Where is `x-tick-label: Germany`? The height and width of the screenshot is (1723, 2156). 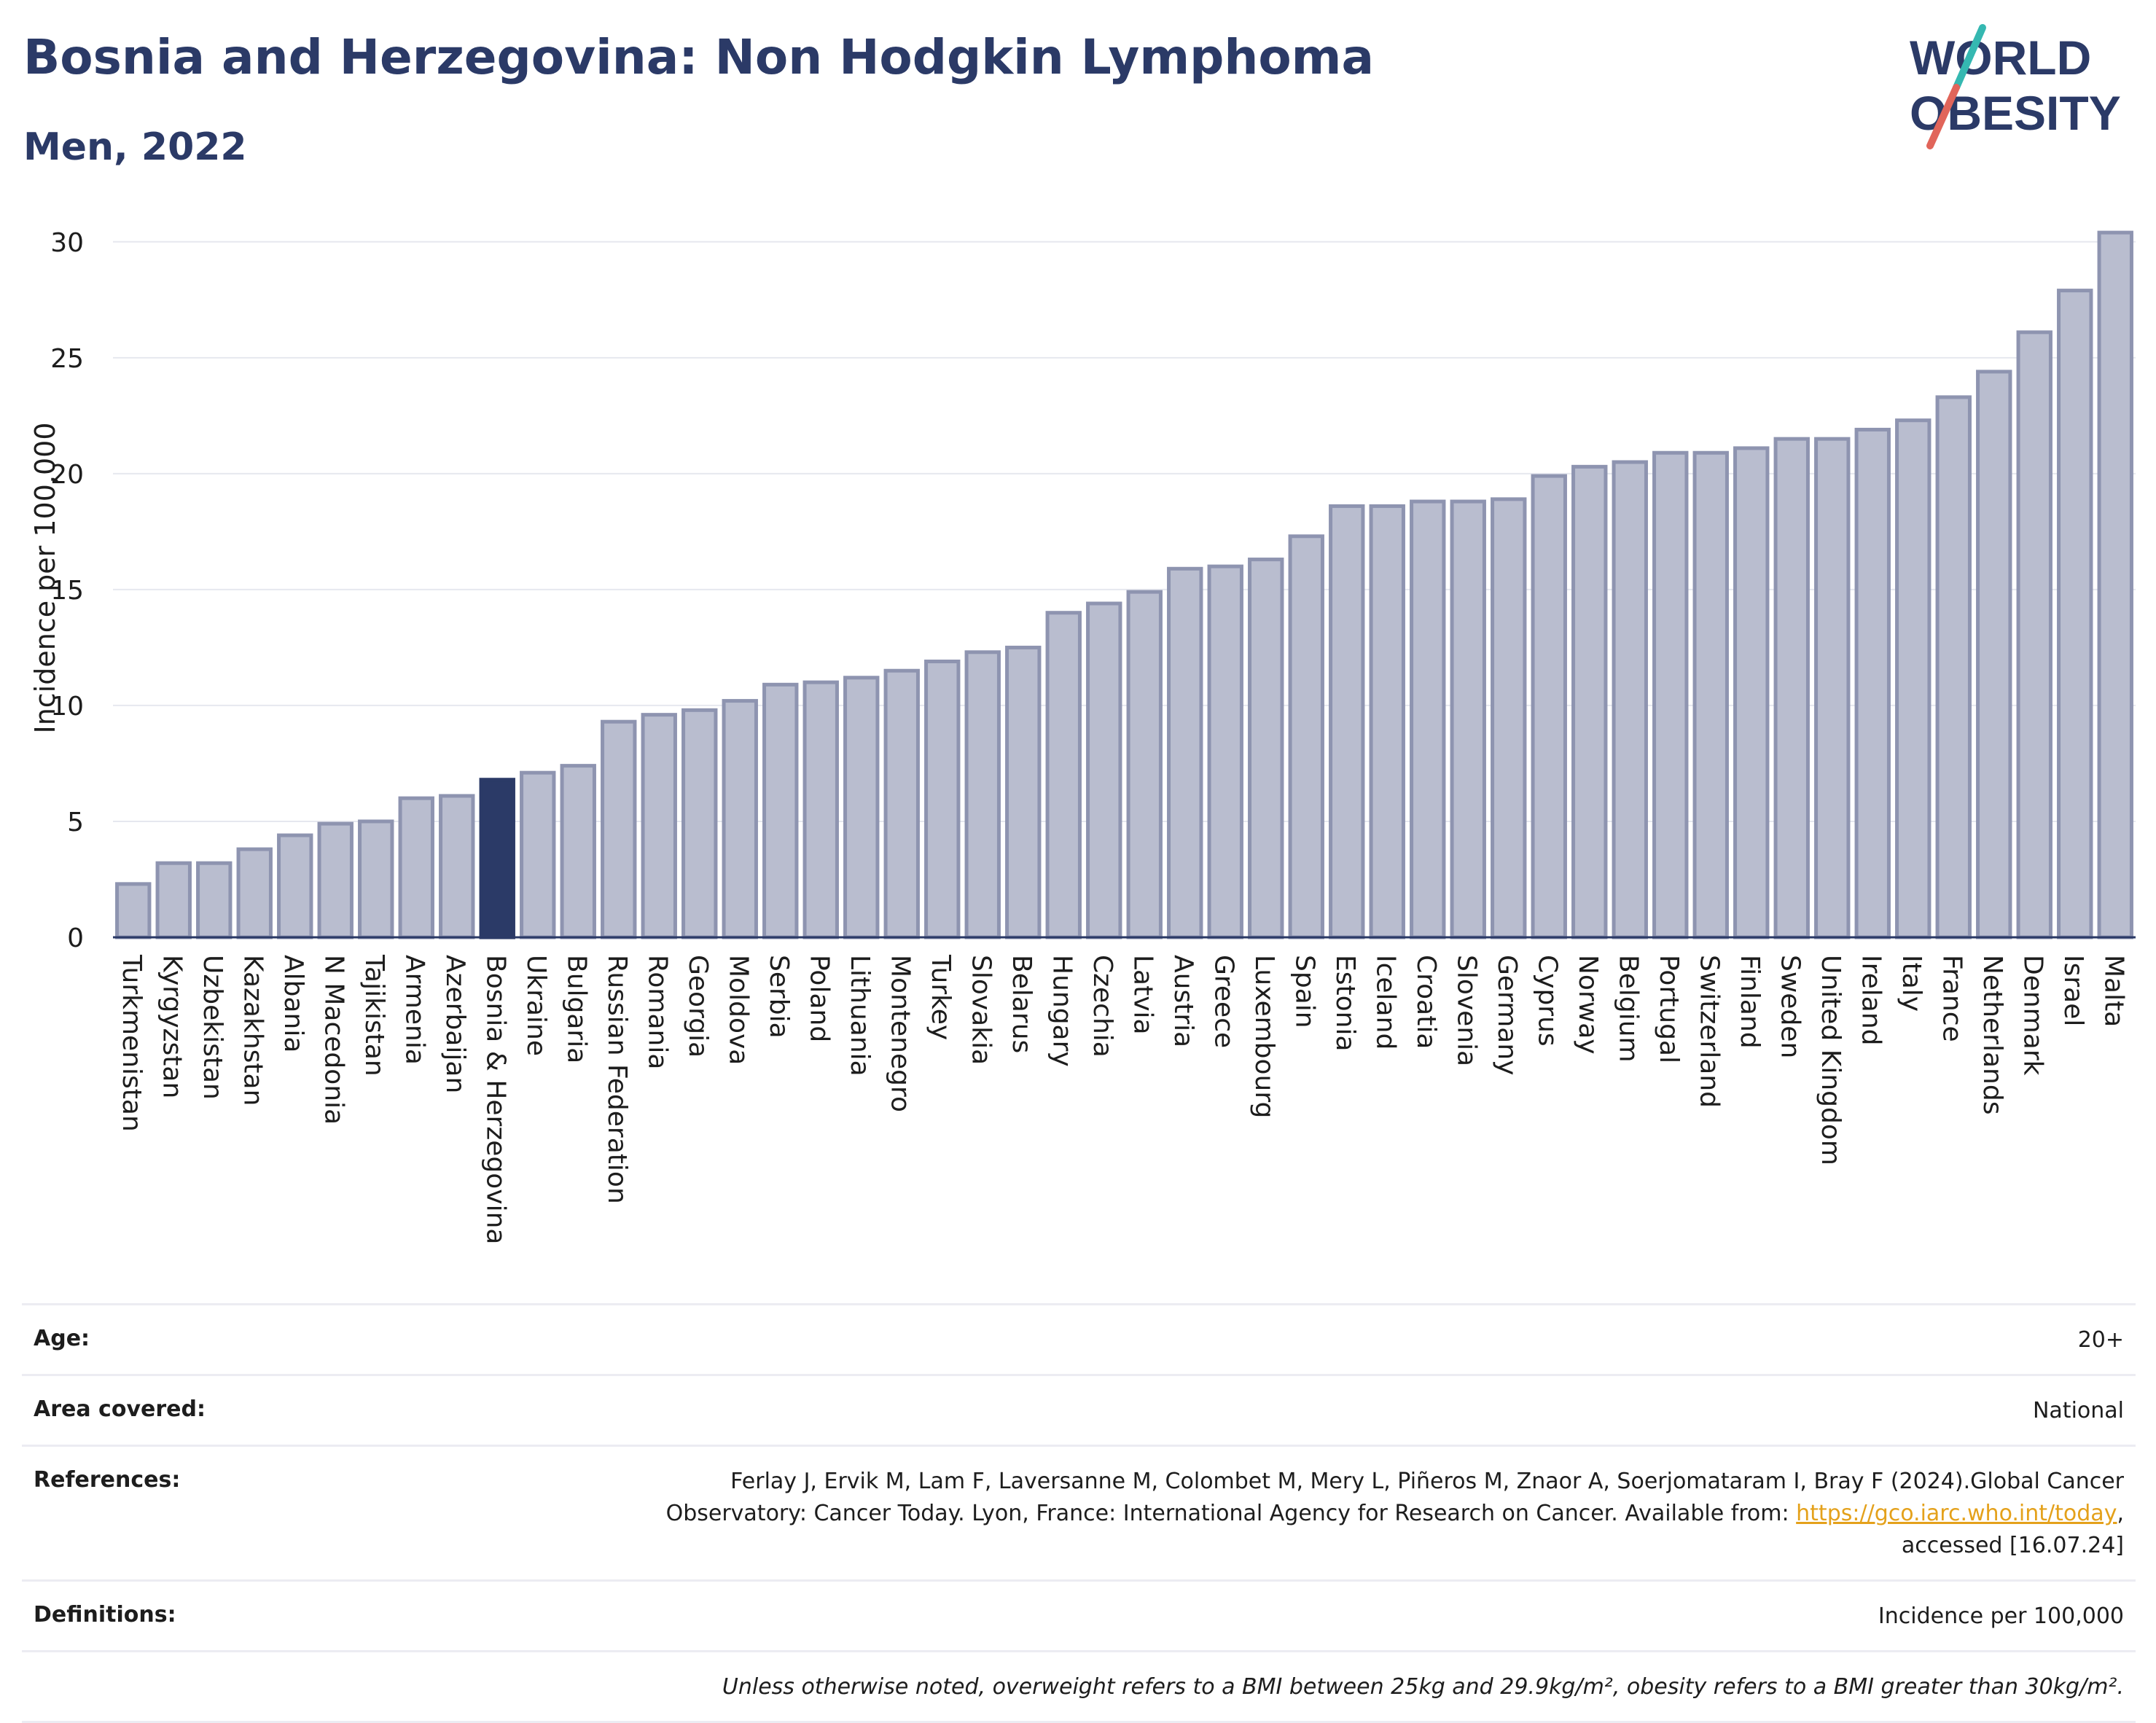
x-tick-label: Germany is located at coordinates (1507, 1015).